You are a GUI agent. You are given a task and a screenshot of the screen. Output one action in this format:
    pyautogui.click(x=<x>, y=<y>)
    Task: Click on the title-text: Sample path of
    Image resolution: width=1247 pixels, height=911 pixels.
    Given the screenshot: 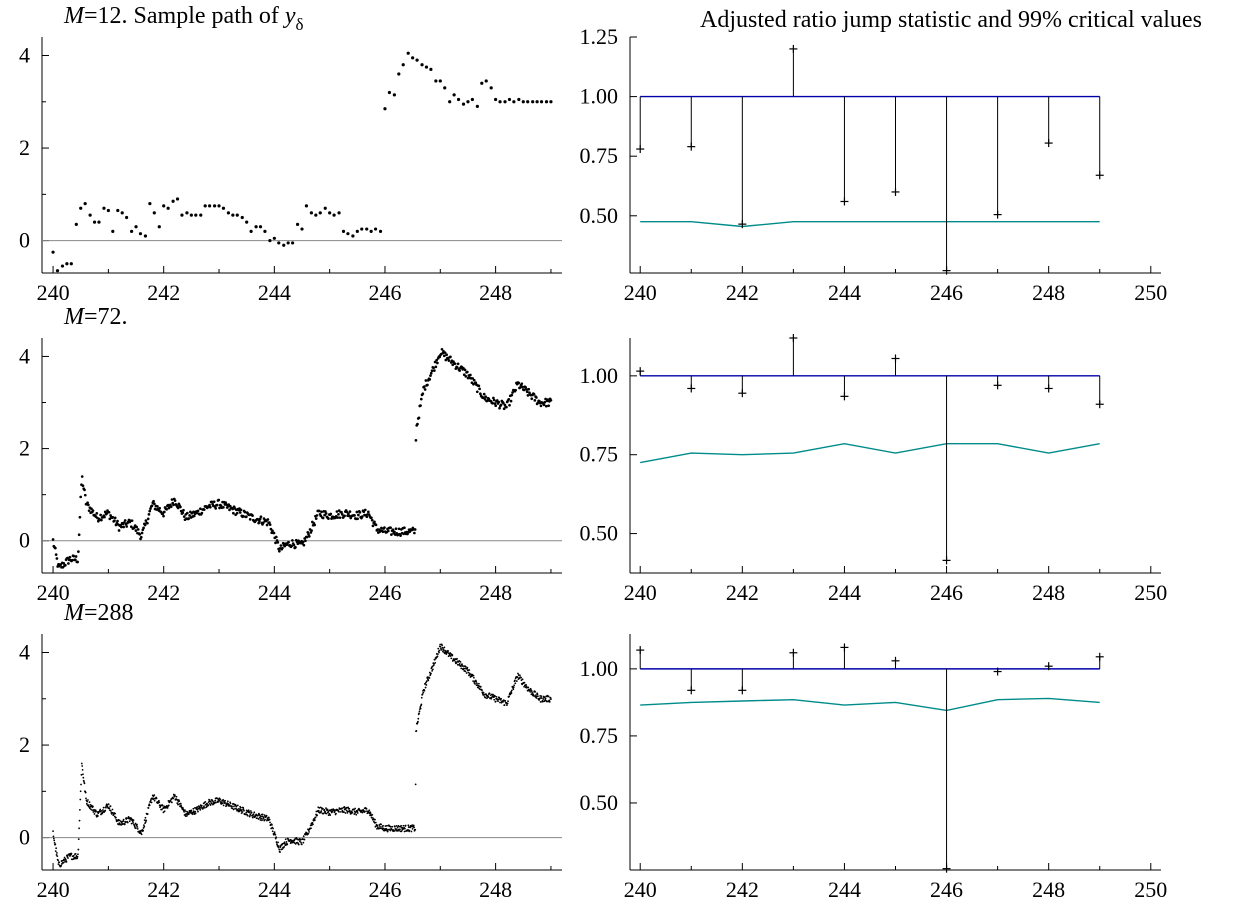 What is the action you would take?
    pyautogui.click(x=206, y=16)
    